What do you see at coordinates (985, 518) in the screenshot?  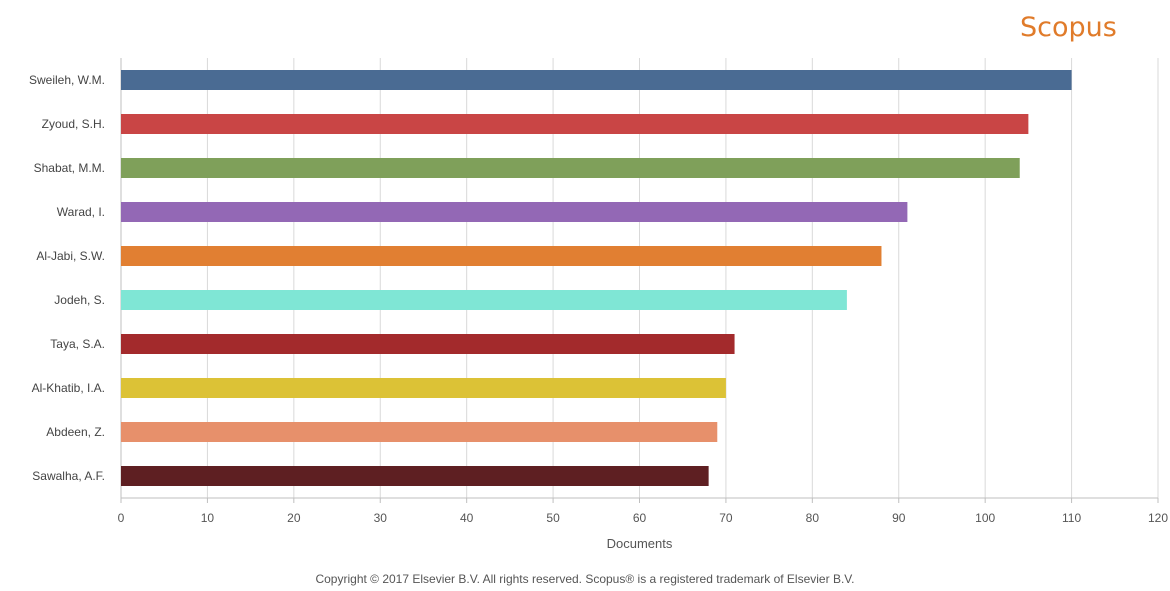 I see `x-tick-label: 100` at bounding box center [985, 518].